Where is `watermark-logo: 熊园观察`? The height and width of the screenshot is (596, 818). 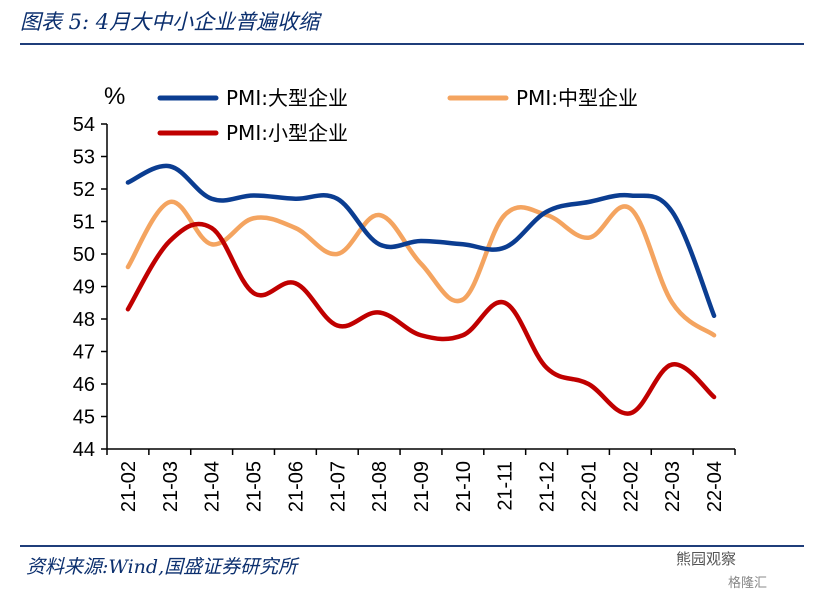 watermark-logo: 熊园观察 is located at coordinates (706, 559).